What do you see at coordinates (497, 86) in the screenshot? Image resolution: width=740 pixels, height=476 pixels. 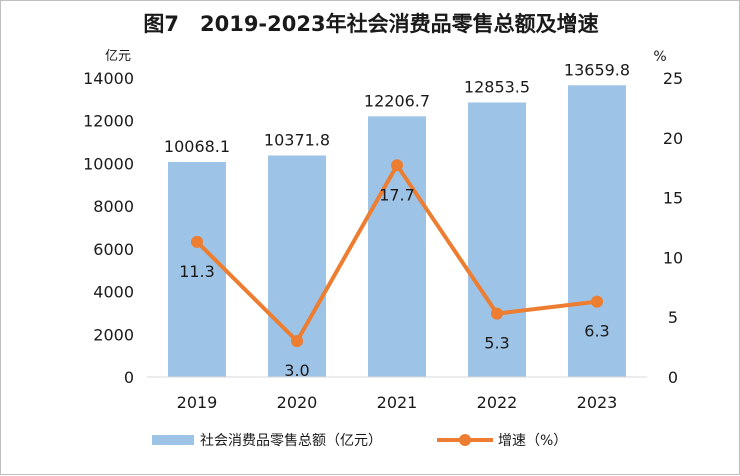 I see `bar-value-label: 12853.5` at bounding box center [497, 86].